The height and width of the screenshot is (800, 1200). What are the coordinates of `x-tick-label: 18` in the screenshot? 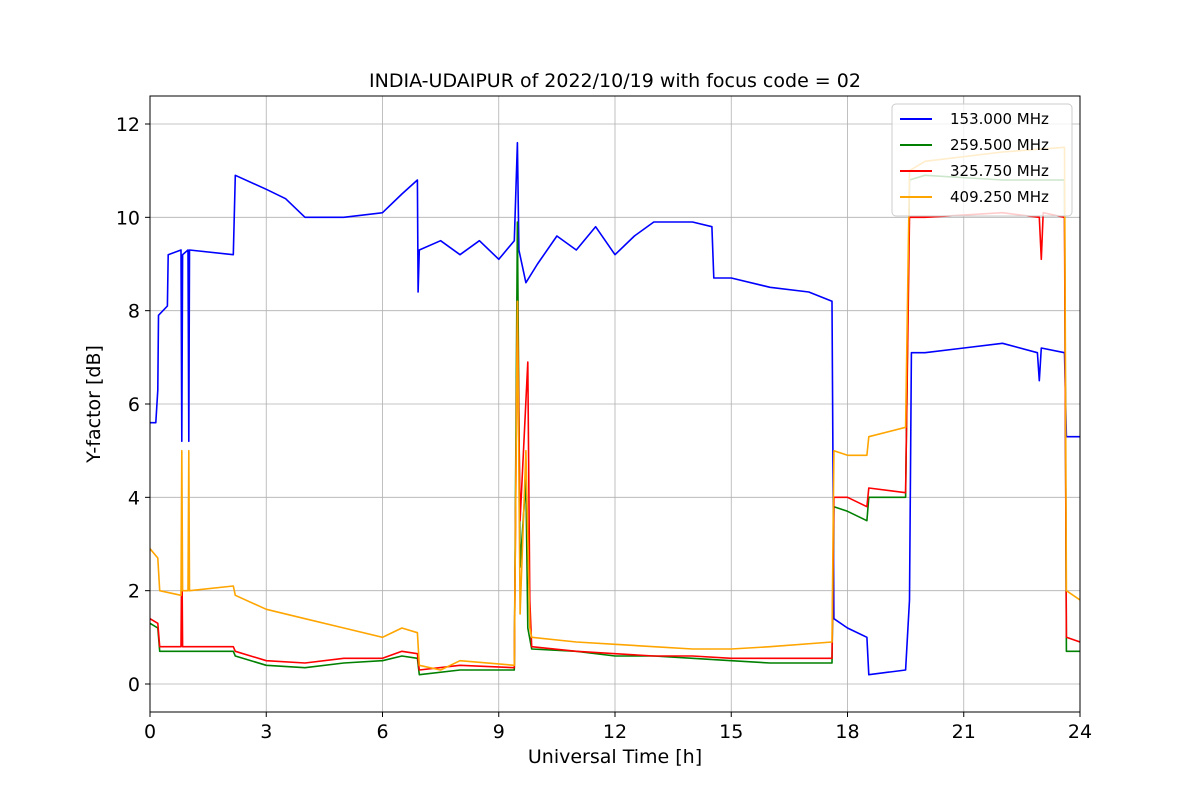 It's located at (847, 732).